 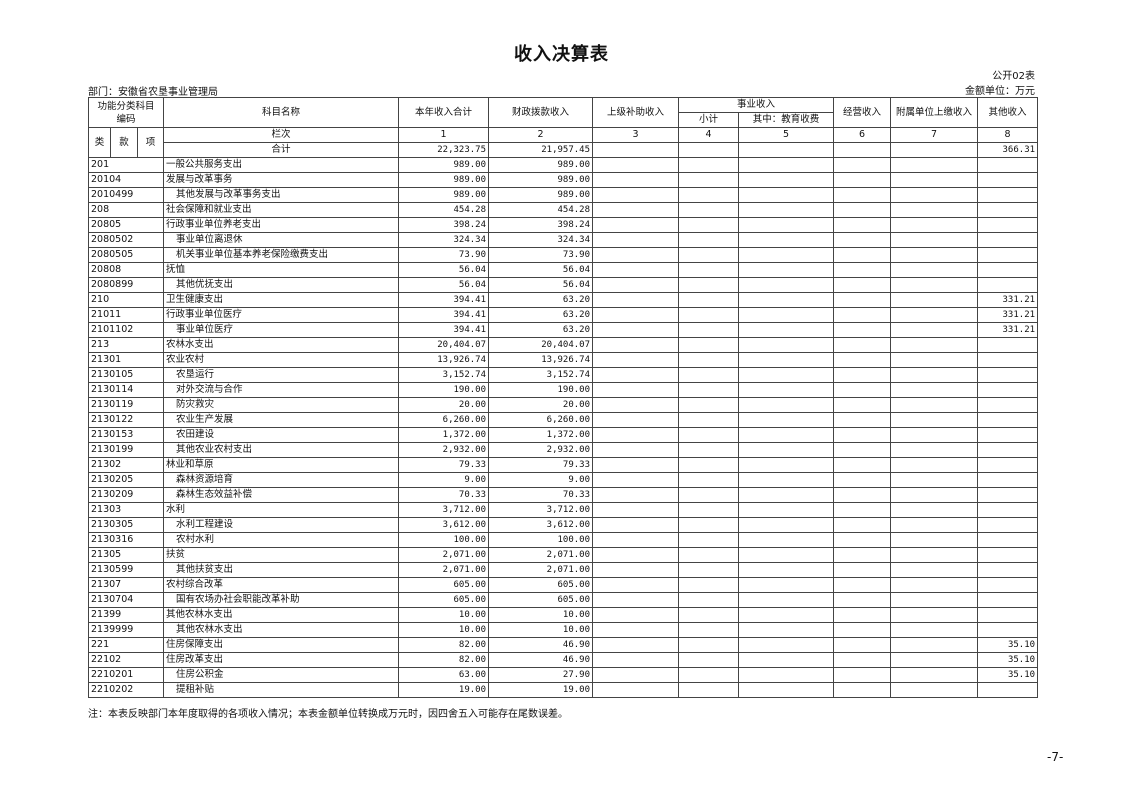 I want to click on department-label: 部门：安徽省农垦事业管理局, so click(x=153, y=92).